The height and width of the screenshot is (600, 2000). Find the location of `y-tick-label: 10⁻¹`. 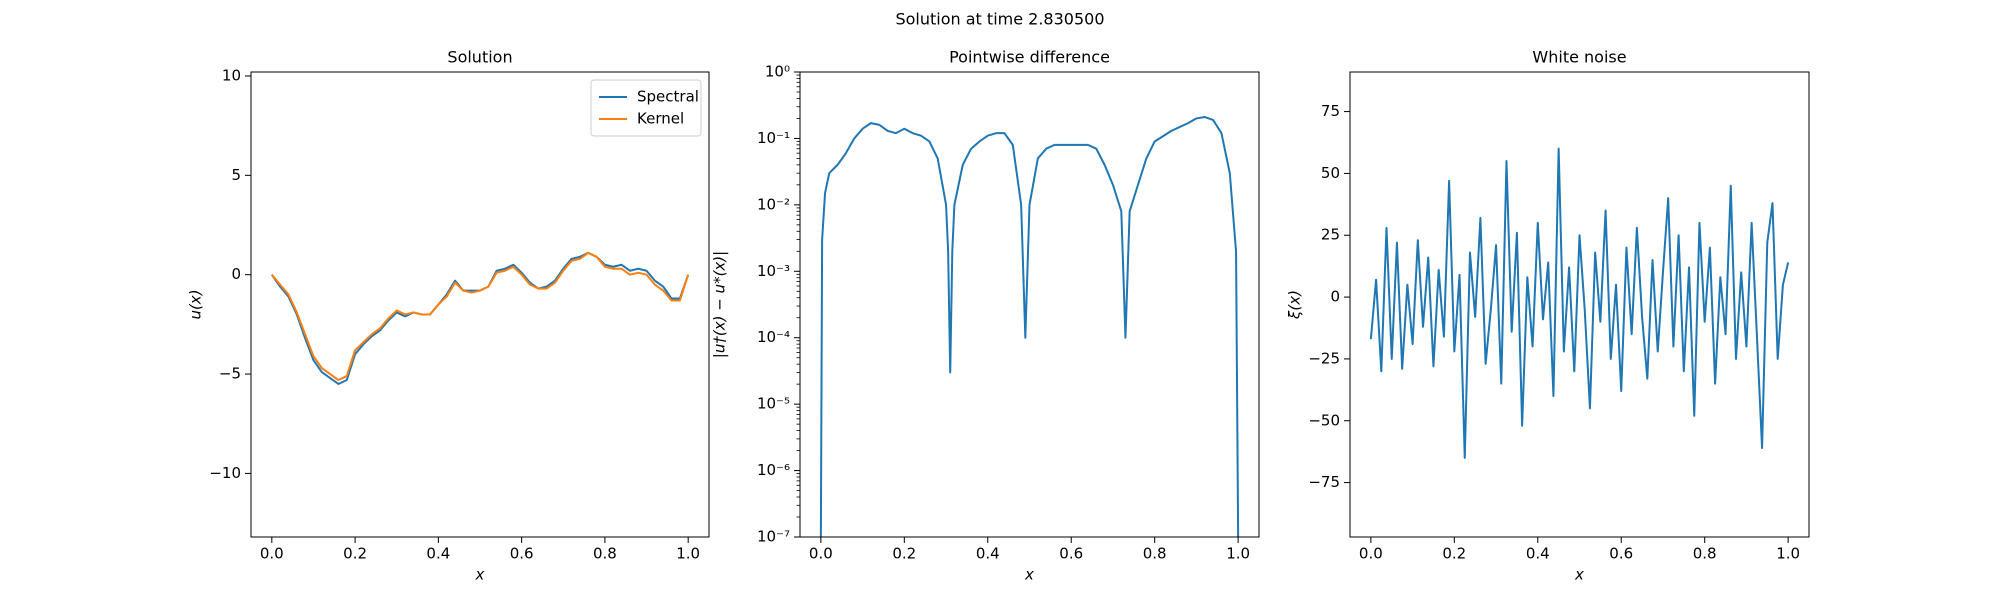

y-tick-label: 10⁻¹ is located at coordinates (773, 138).